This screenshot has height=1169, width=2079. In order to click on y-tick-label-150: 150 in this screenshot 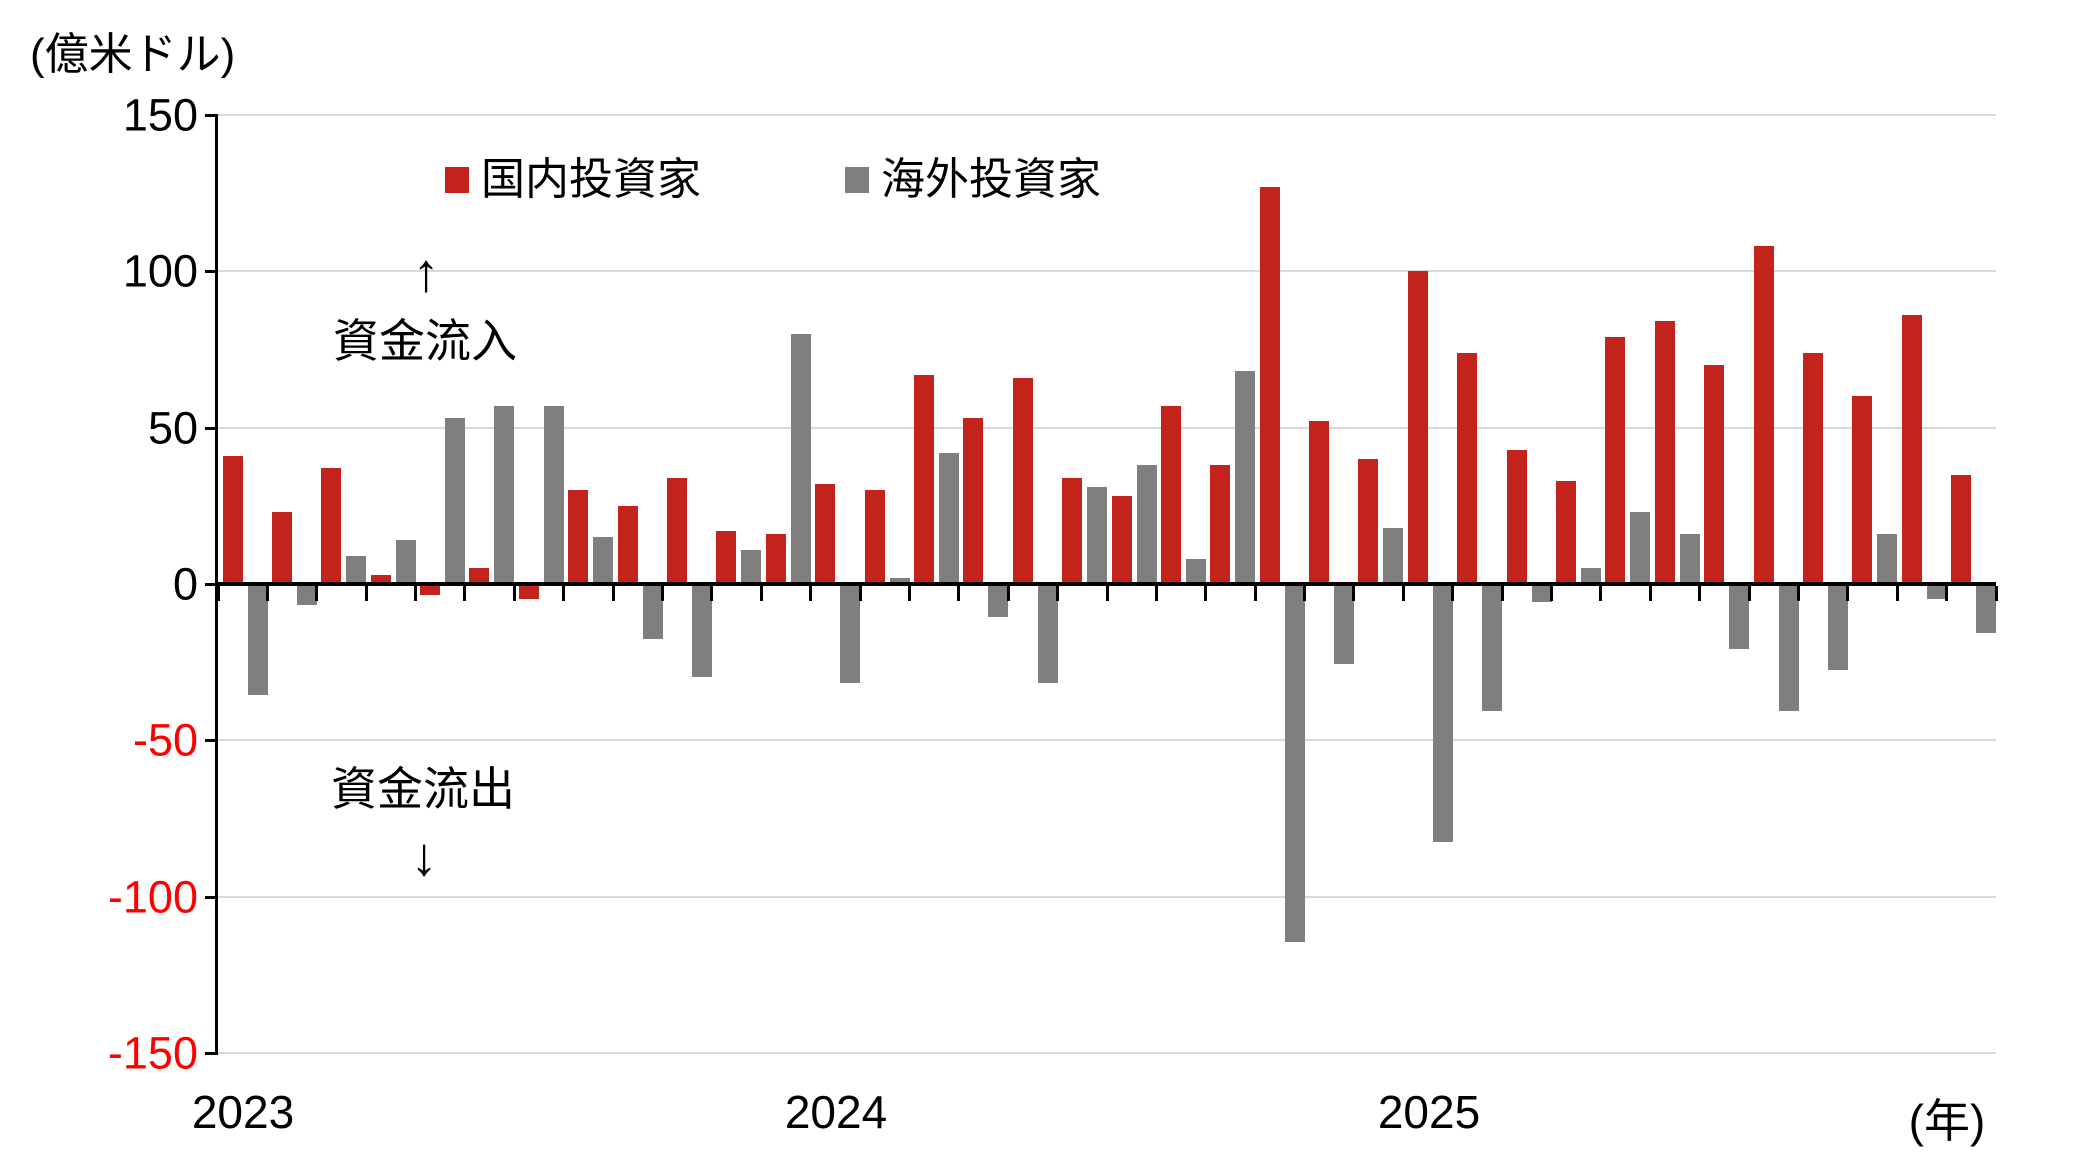, I will do `click(160, 115)`.